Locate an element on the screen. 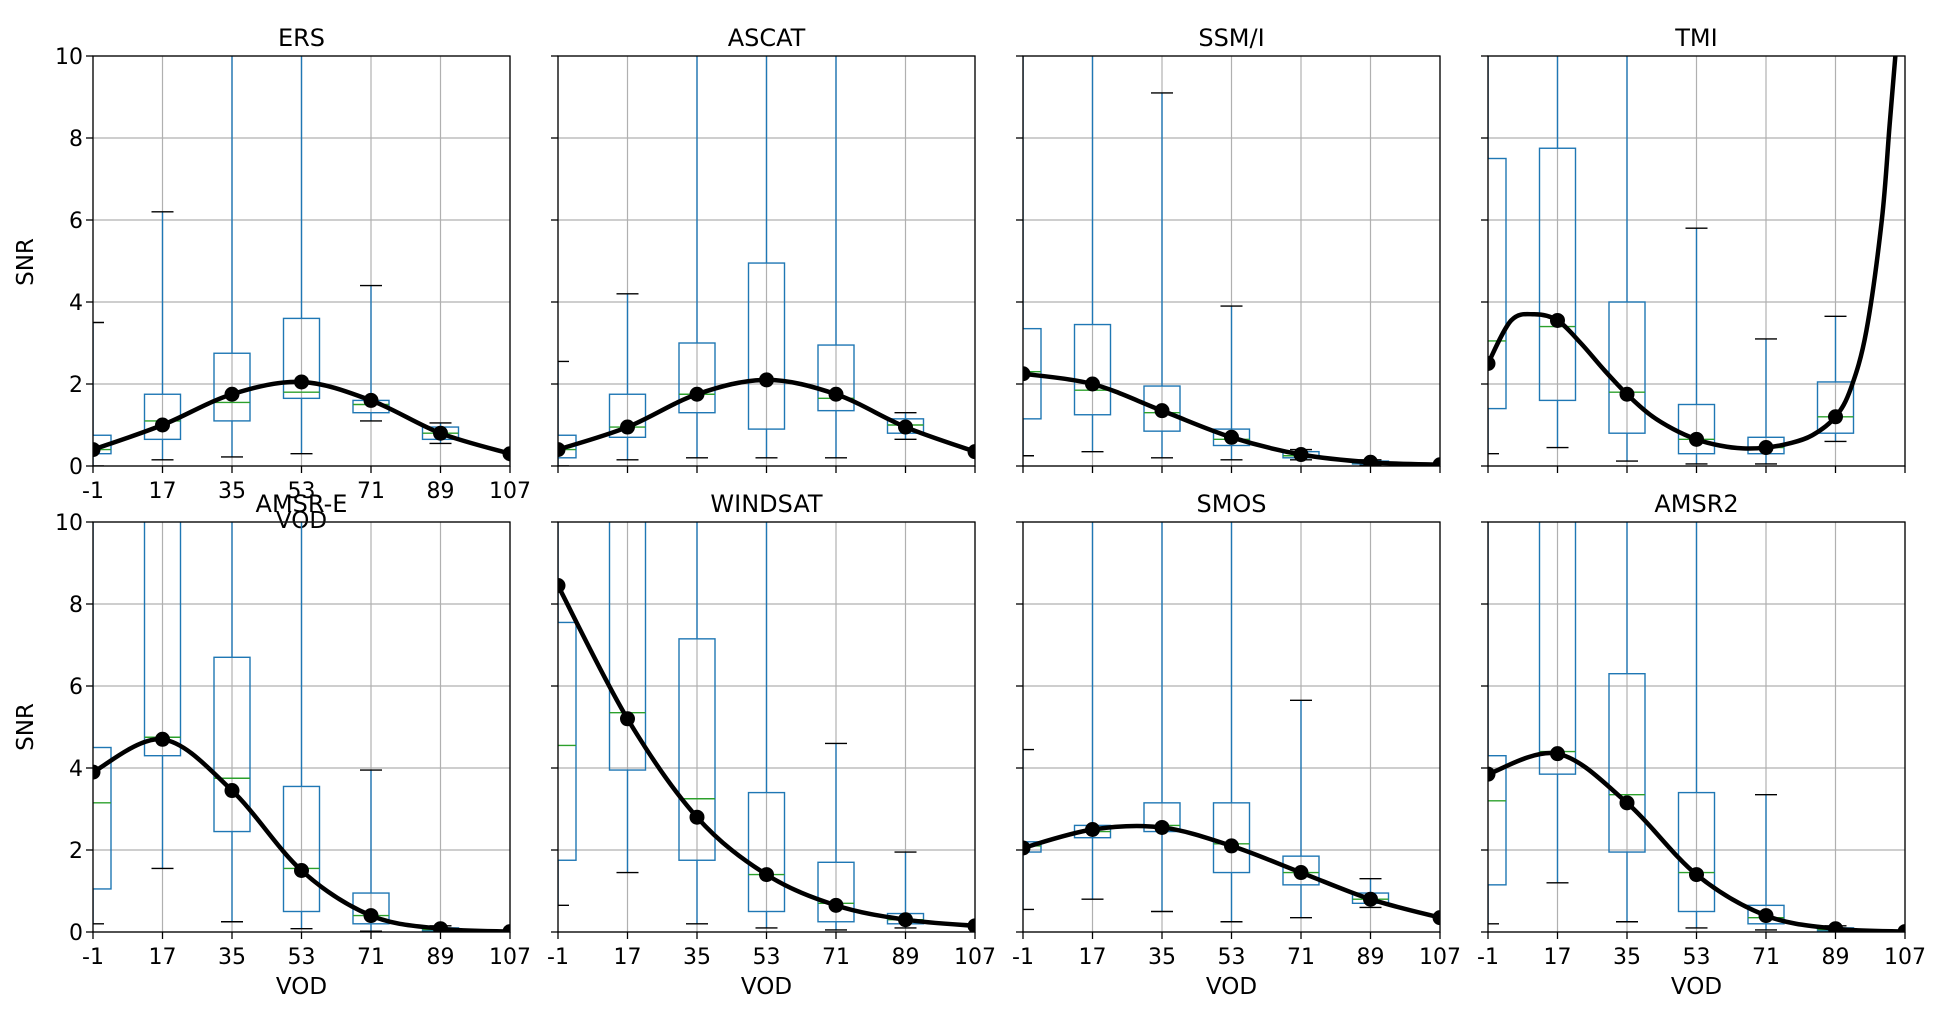  panel-tmi: TMI is located at coordinates (1693, 248).